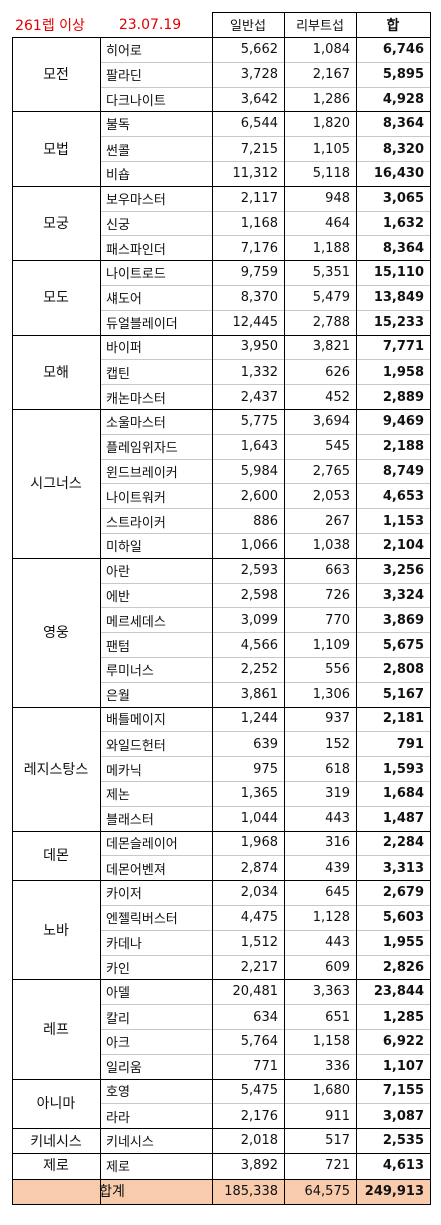 This screenshot has height=1225, width=441. What do you see at coordinates (156, 867) in the screenshot?
I see `job-name-cell: 데몬어벤져` at bounding box center [156, 867].